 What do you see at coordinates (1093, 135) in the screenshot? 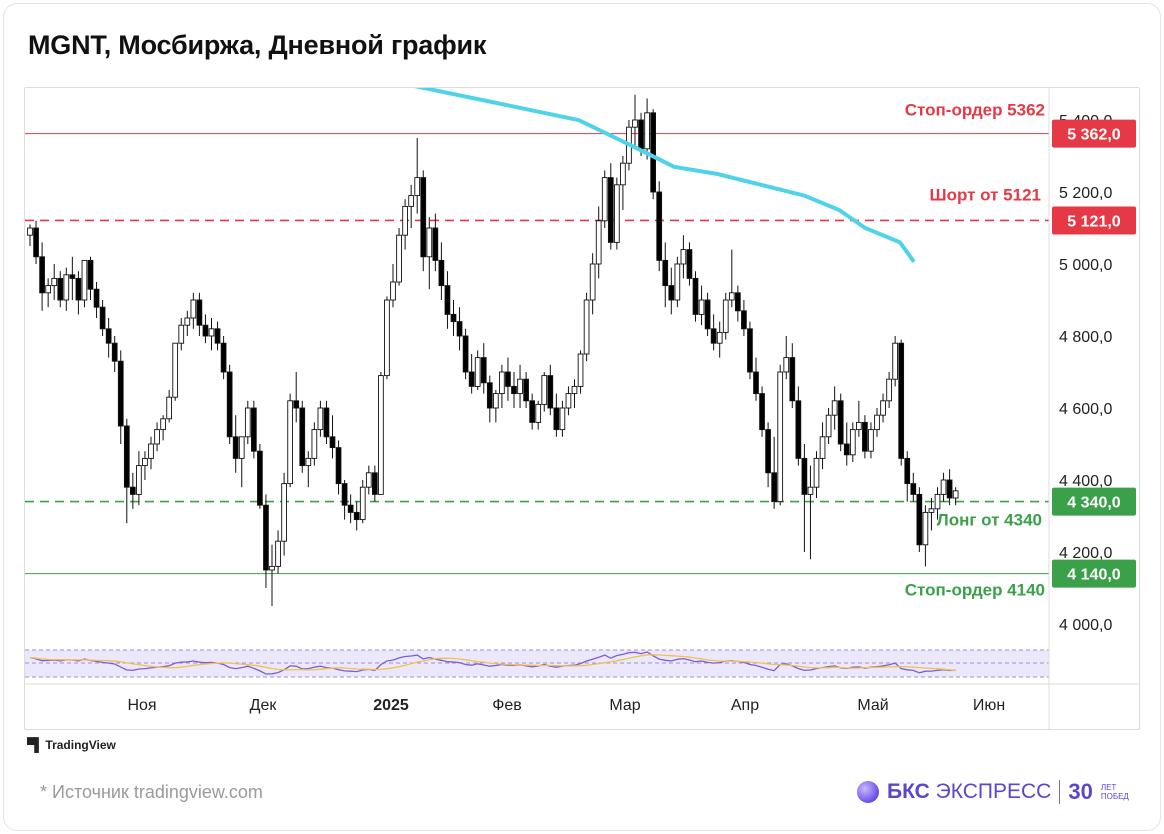
I see `level-price-tag-text: 5 362,0` at bounding box center [1093, 135].